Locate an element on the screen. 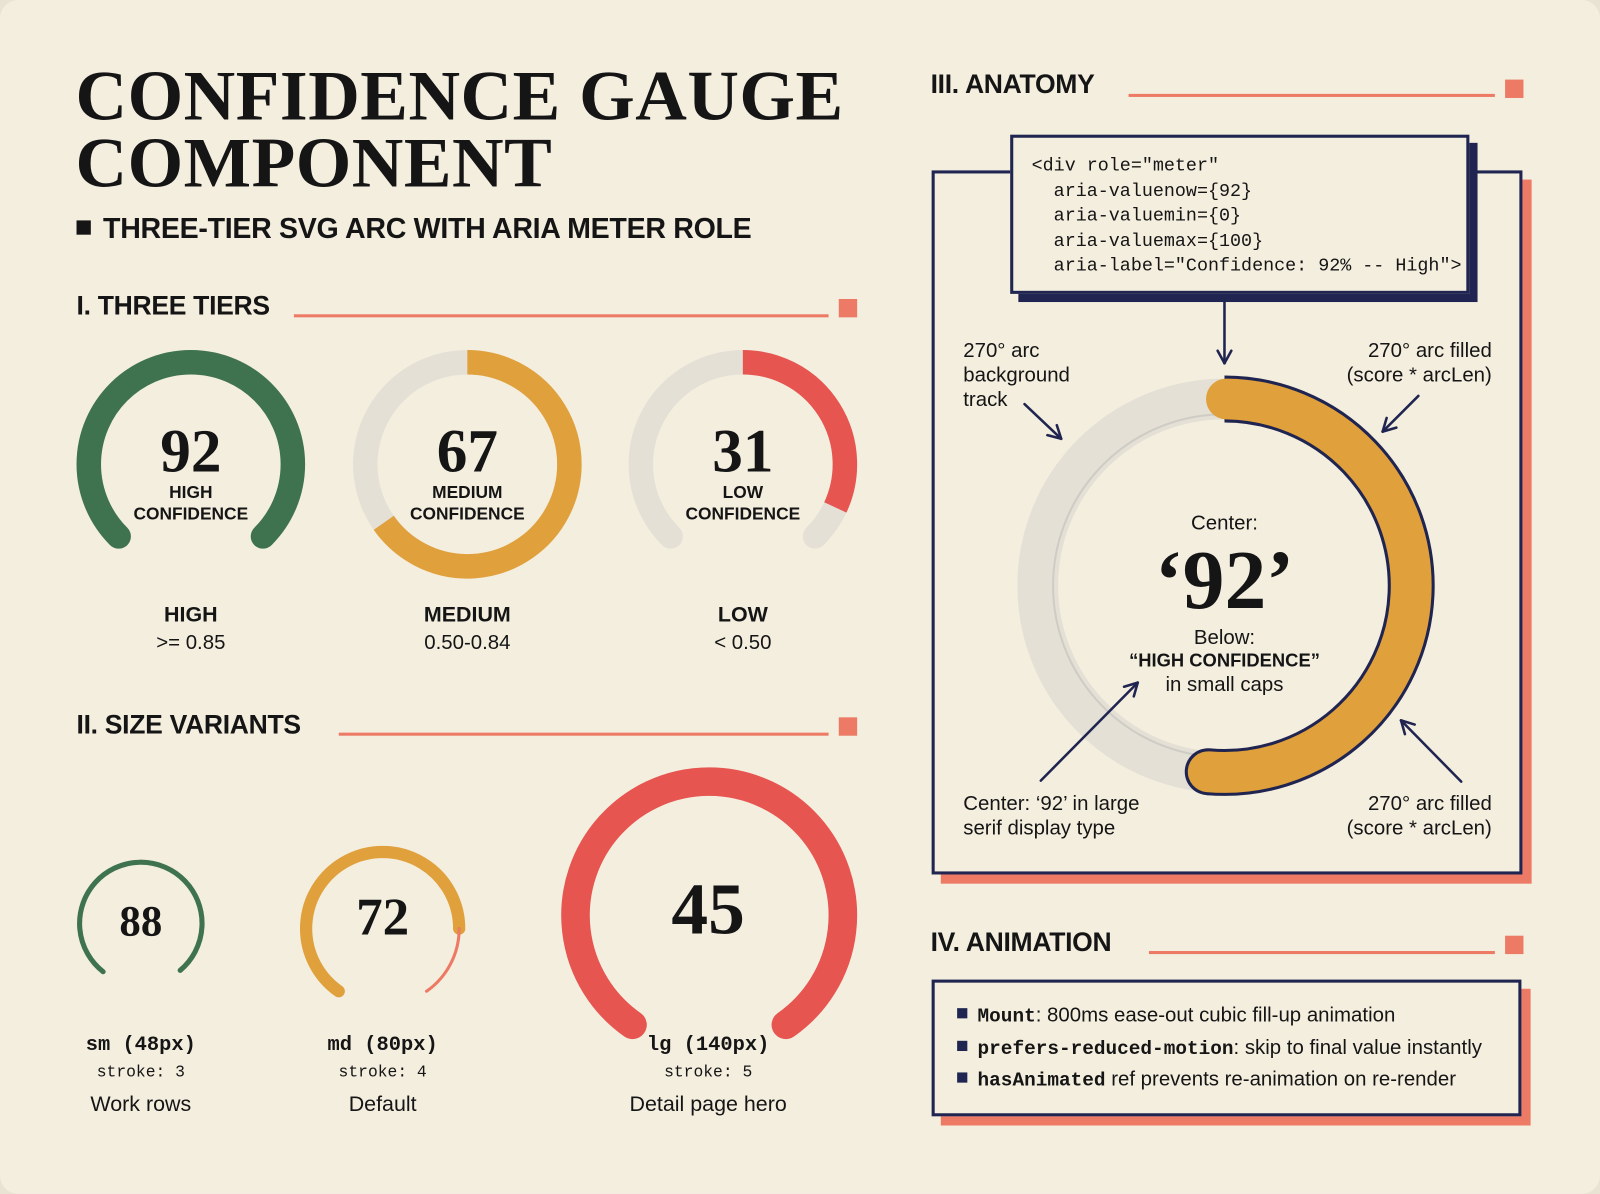 The image size is (1600, 1194). tier-range-medium: 0.50-0.84 is located at coordinates (467, 643).